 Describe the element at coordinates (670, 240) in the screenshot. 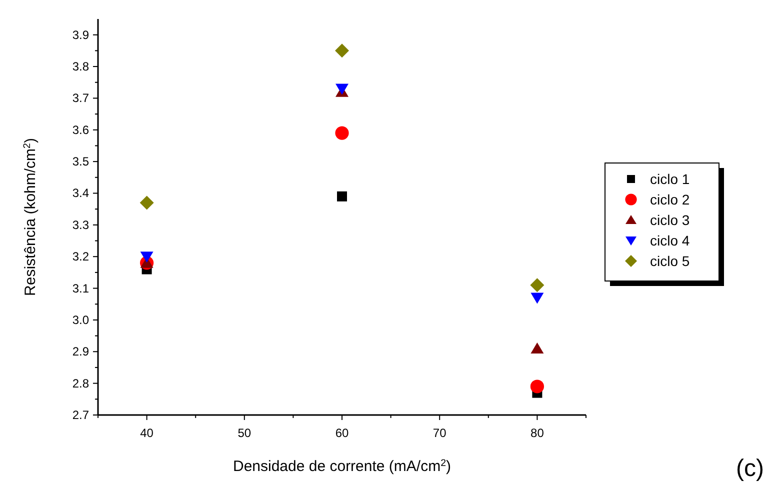

I see `legend-label: ciclo 4` at that location.